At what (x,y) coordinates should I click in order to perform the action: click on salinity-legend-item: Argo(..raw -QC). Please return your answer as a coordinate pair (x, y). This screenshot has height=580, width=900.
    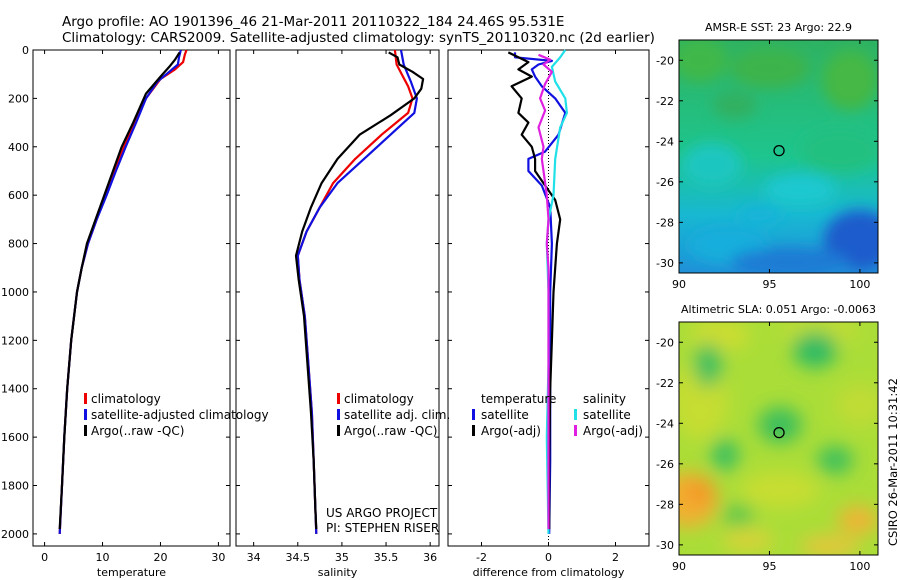
    Looking at the image, I should click on (390, 431).